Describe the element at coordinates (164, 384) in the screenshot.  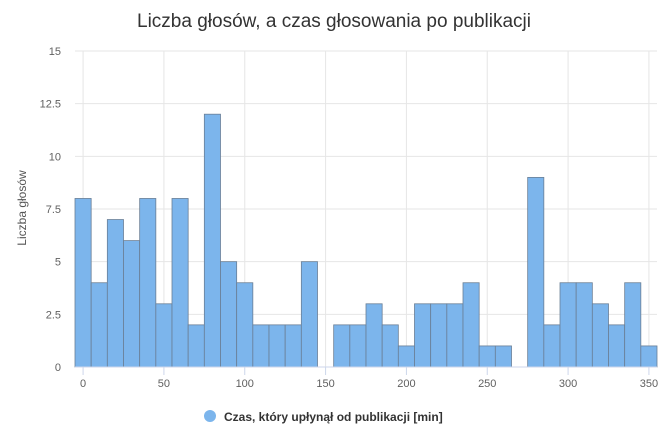
I see `x-tick-label: 50` at that location.